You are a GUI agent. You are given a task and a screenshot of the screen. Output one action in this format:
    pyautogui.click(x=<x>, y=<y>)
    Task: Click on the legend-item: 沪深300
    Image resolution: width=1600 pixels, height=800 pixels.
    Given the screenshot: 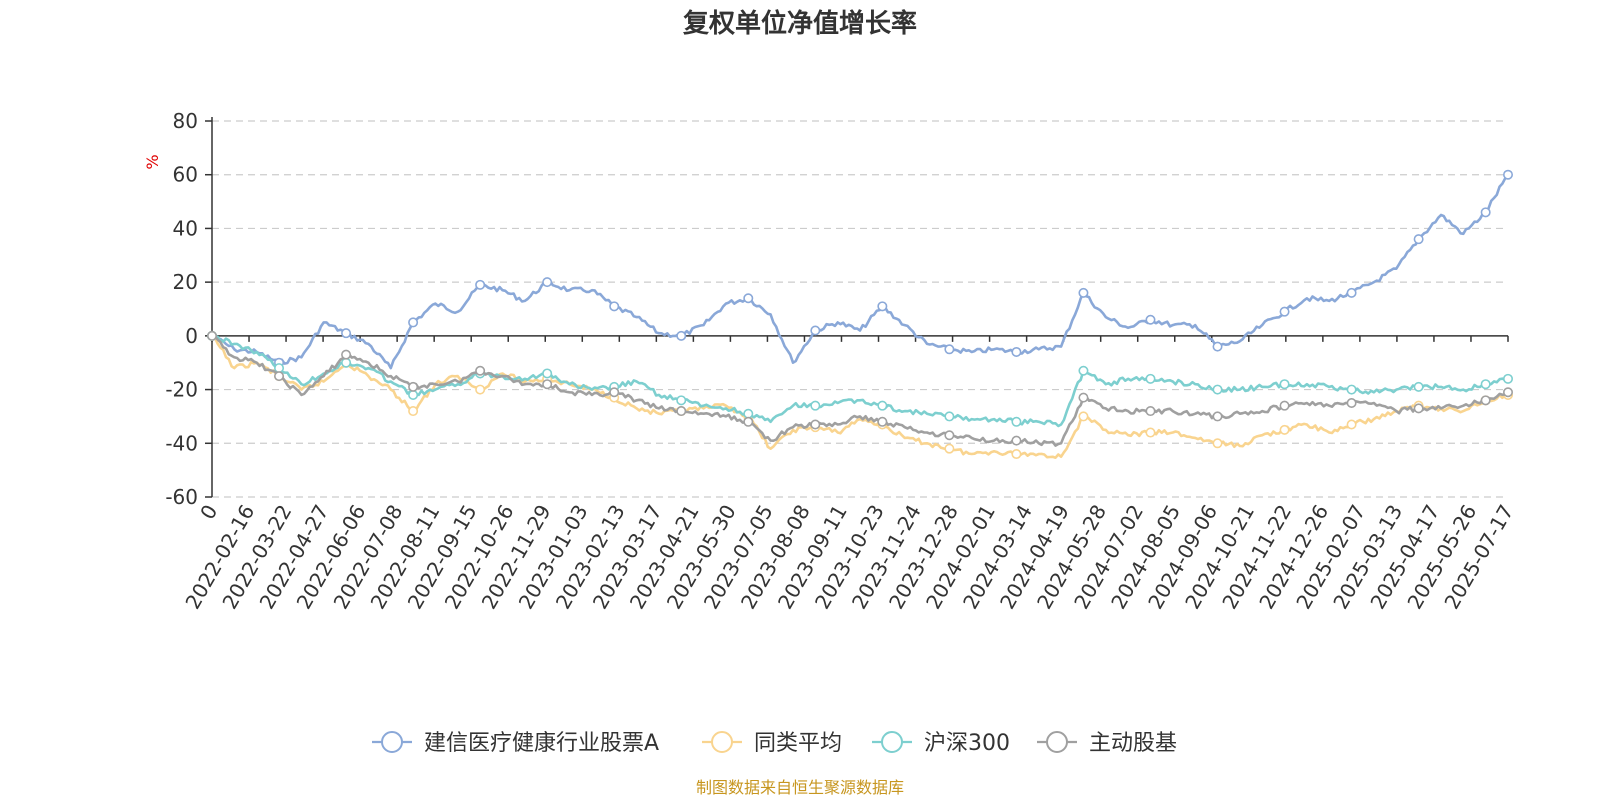 What is the action you would take?
    pyautogui.click(x=941, y=743)
    